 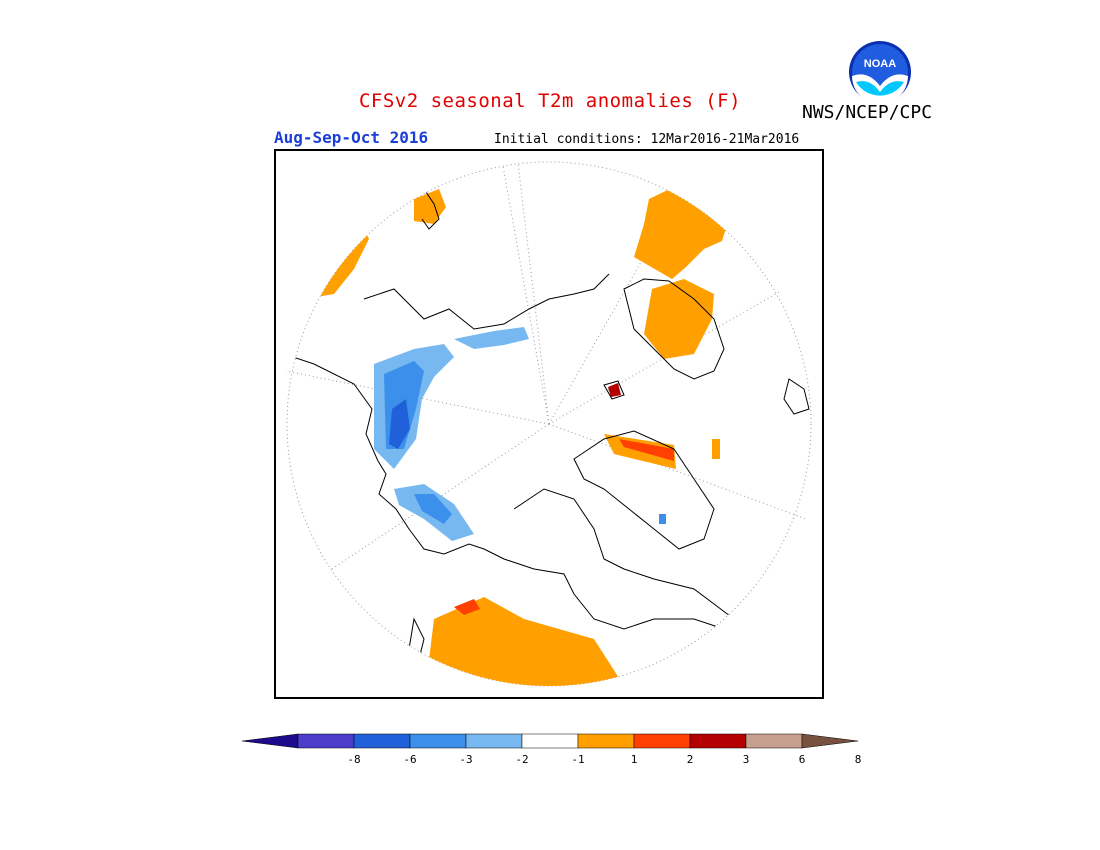 I want to click on coastline-uk, so click(x=796, y=396).